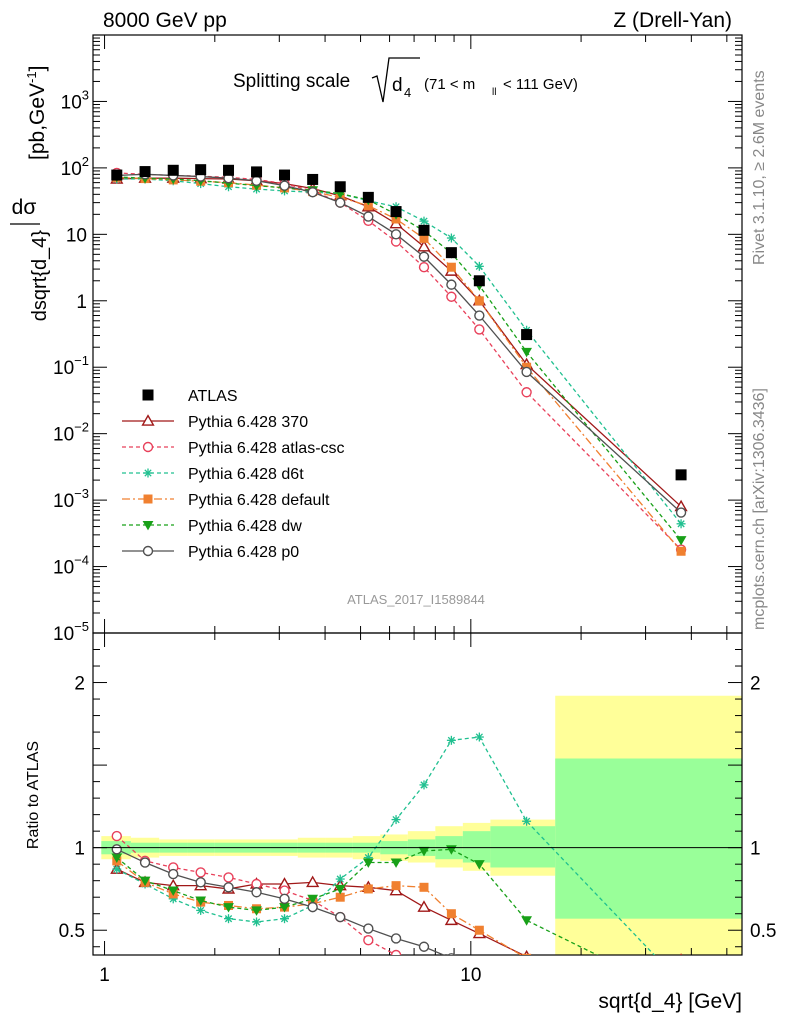 The image size is (786, 1024). What do you see at coordinates (759, 509) in the screenshot?
I see `mcplots-label: mcplots.cern.ch [arXiv:1306.3436]` at bounding box center [759, 509].